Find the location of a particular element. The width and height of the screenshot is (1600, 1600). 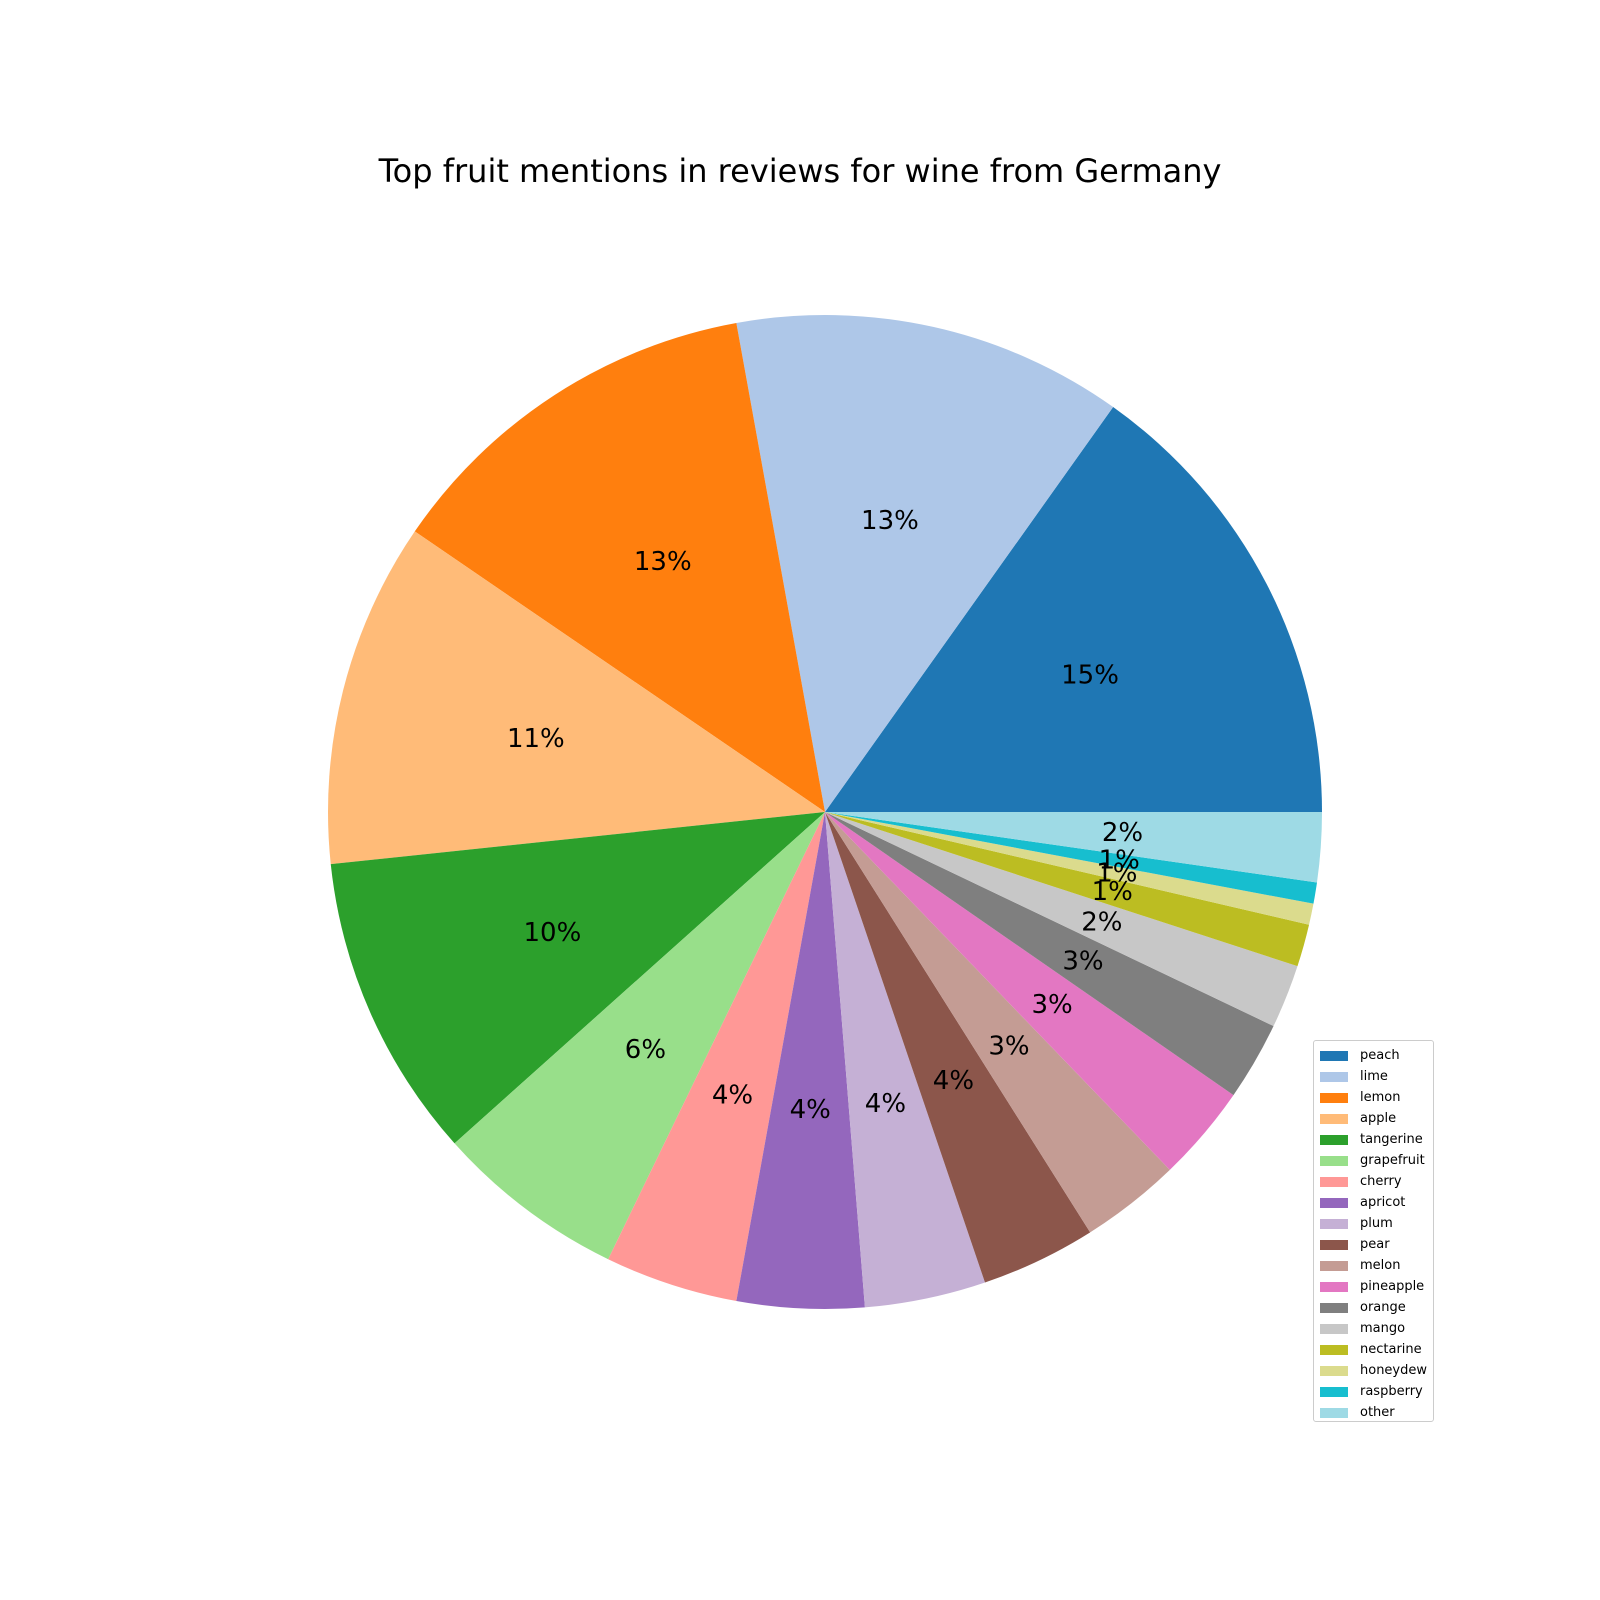

legend-item-orange: orange is located at coordinates (1376, 1307).